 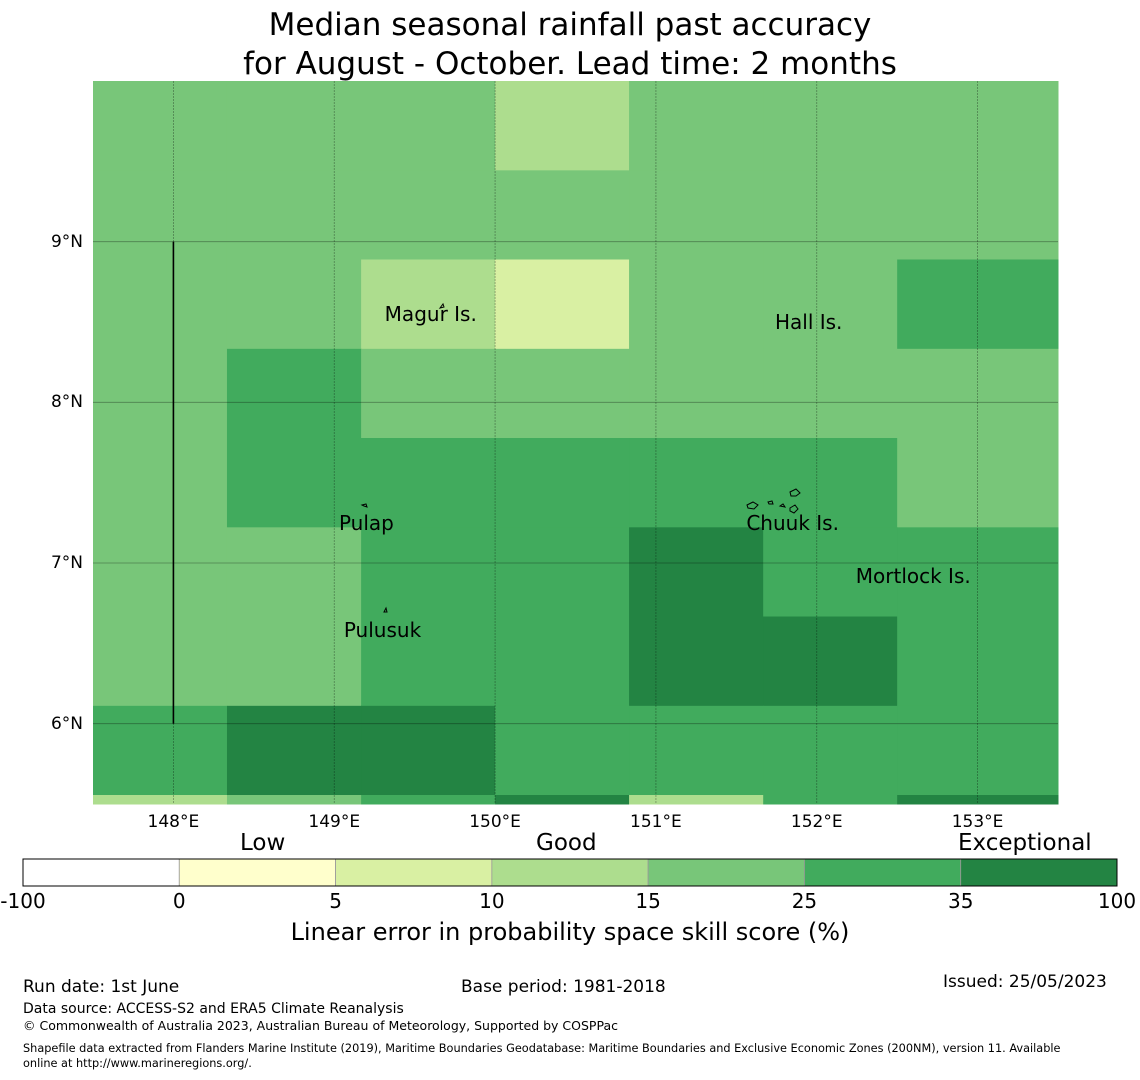 What do you see at coordinates (23, 901) in the screenshot?
I see `colorbar-tick-label: -100` at bounding box center [23, 901].